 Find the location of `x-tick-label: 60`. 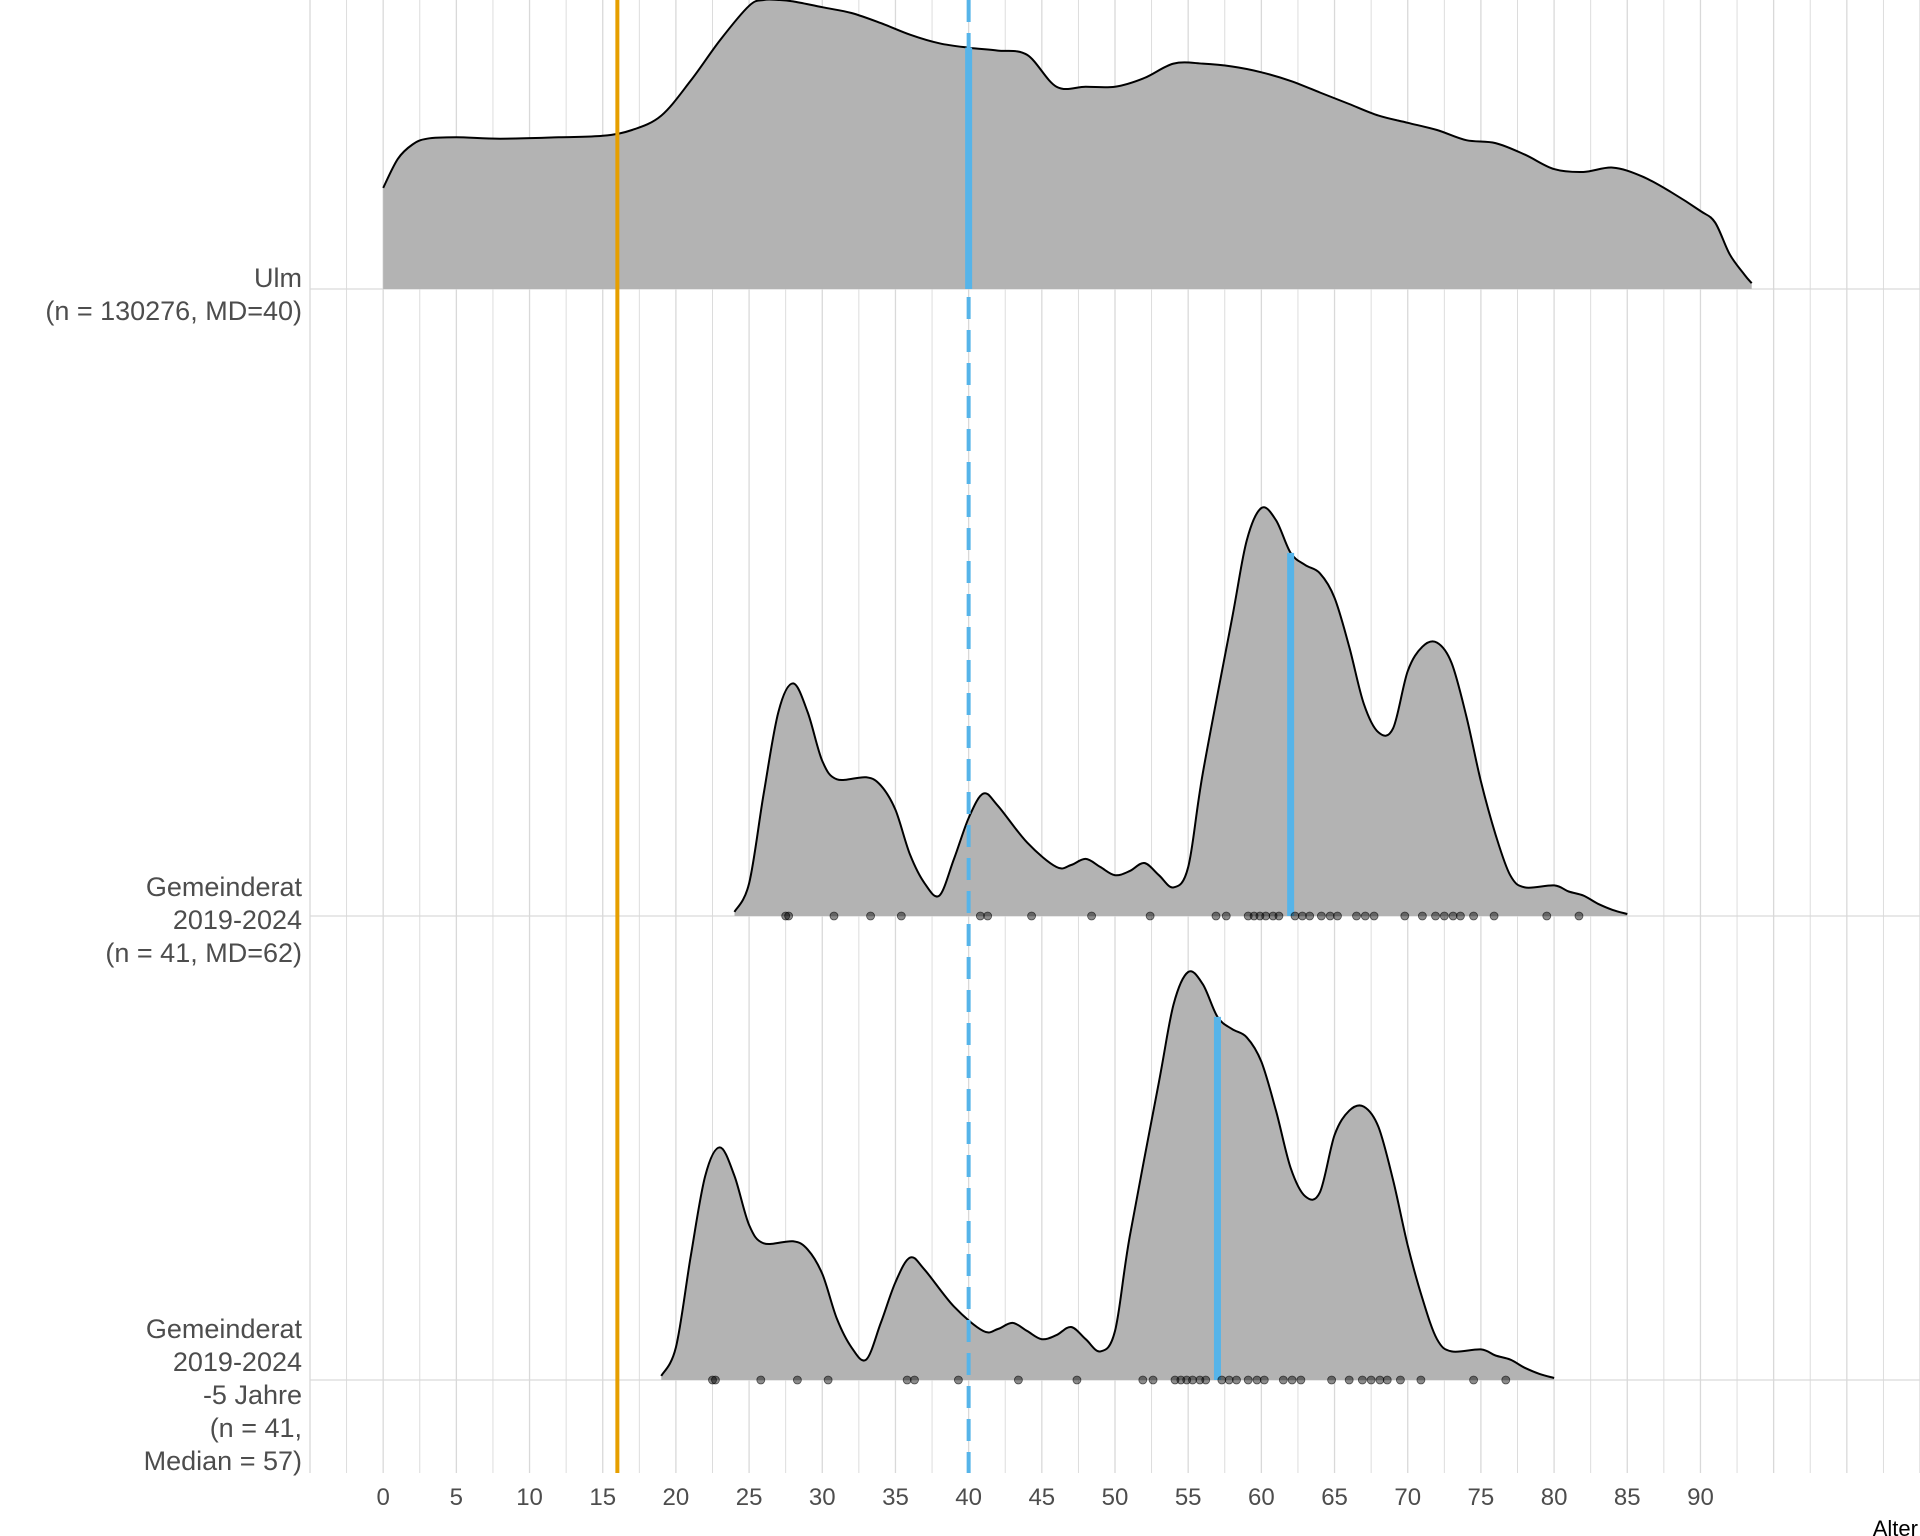

x-tick-label: 60 is located at coordinates (1261, 1497).